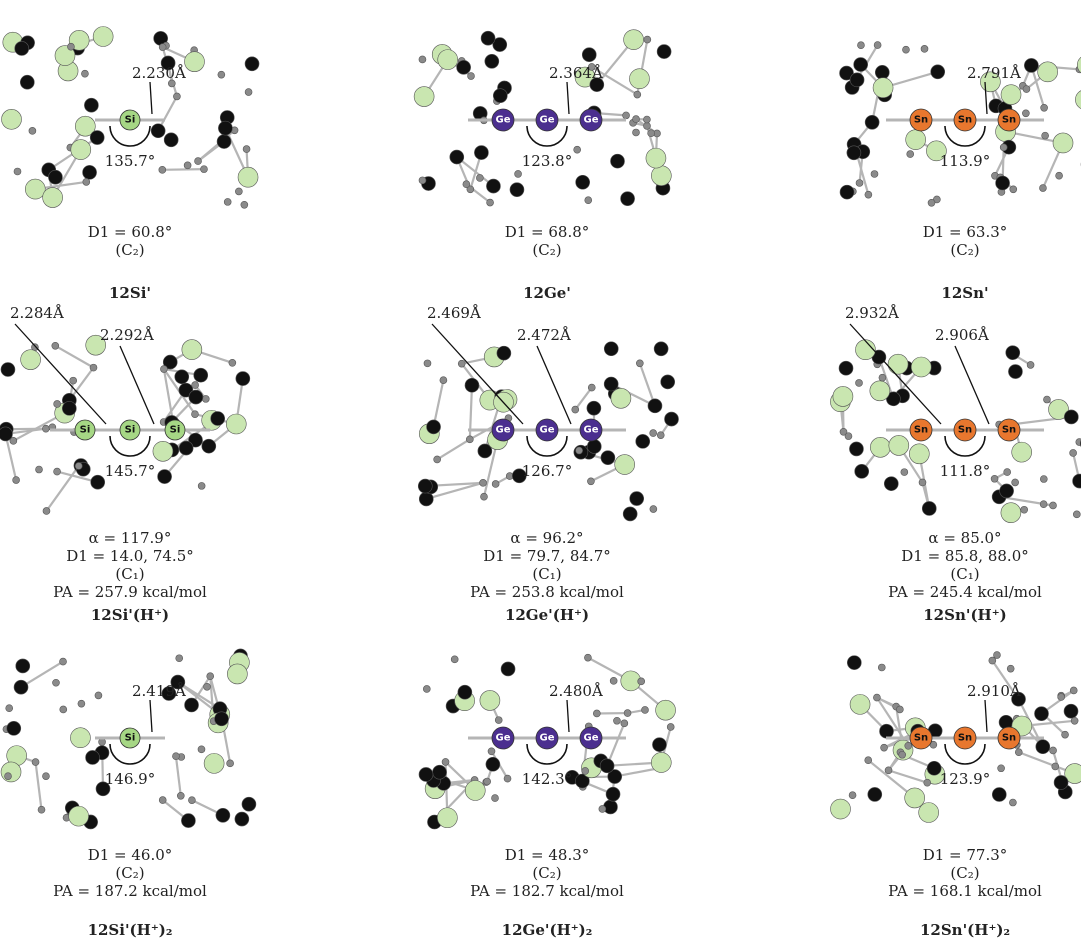 Image resolution: width=1081 pixels, height=940 pixels. What do you see at coordinates (130, 592) in the screenshot?
I see `caption-line: PA = 257.9 kcal/mol` at bounding box center [130, 592].